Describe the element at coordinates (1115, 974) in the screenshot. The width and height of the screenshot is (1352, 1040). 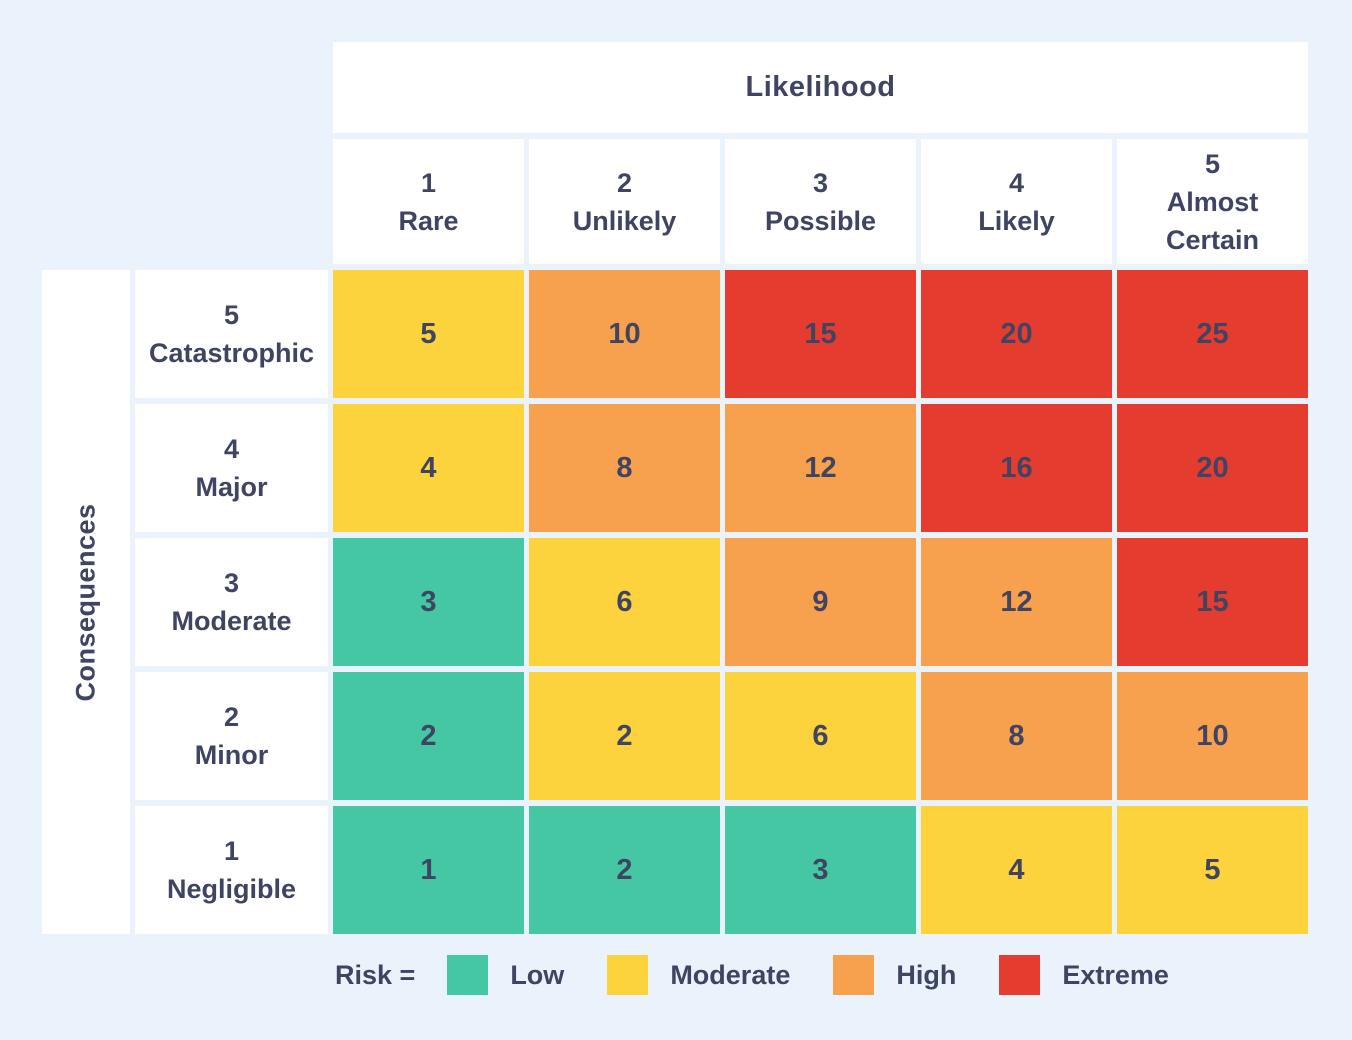
I see `legend-label: Extreme` at that location.